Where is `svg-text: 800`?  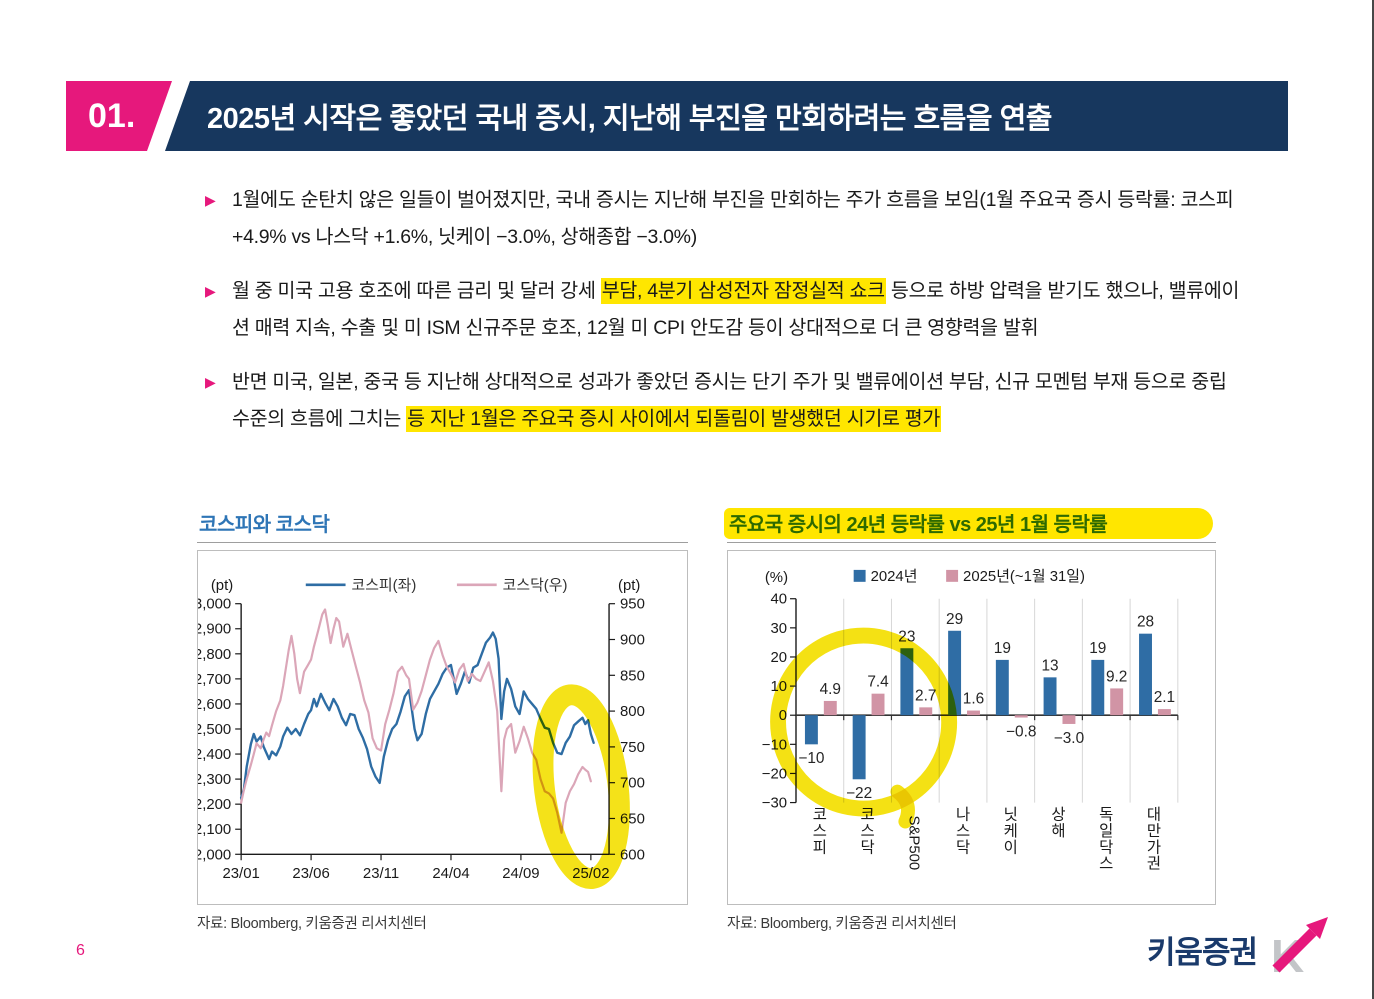 svg-text: 800 is located at coordinates (632, 712).